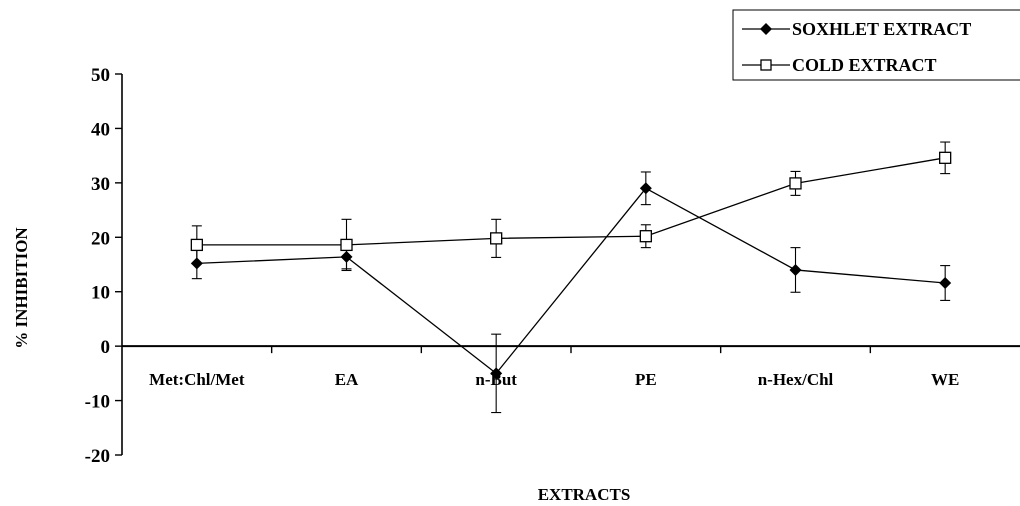 The width and height of the screenshot is (1020, 506). Describe the element at coordinates (100, 129) in the screenshot. I see `y-tick-label: 40` at that location.